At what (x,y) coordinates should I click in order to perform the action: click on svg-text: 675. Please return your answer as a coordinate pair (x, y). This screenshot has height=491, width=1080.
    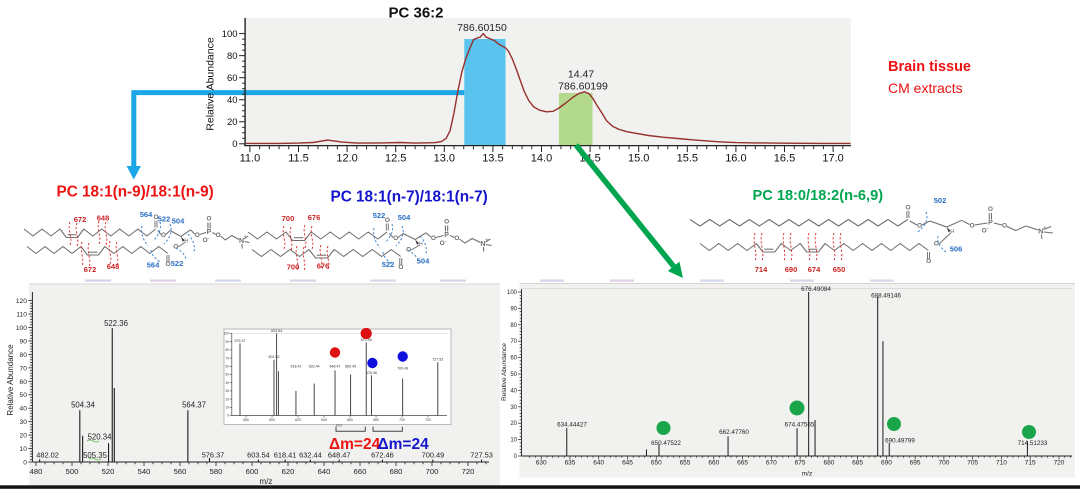
    Looking at the image, I should click on (800, 463).